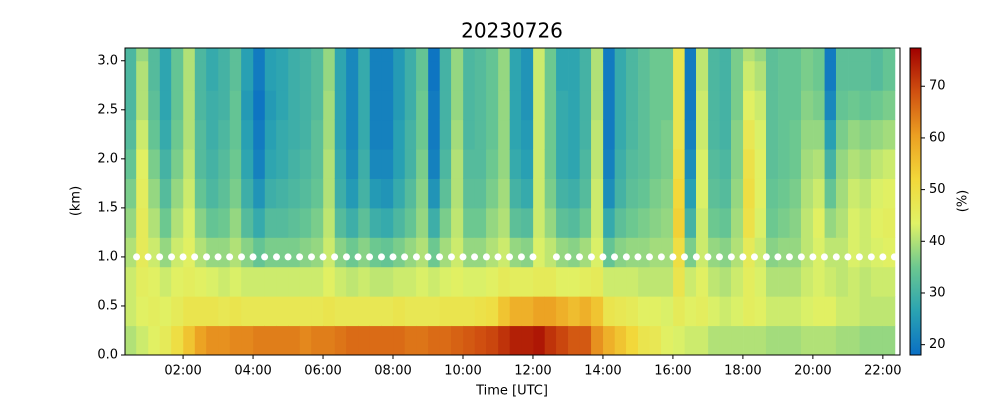 This screenshot has width=1000, height=400. Describe the element at coordinates (882, 371) in the screenshot. I see `x-tick-label: 22:00` at that location.